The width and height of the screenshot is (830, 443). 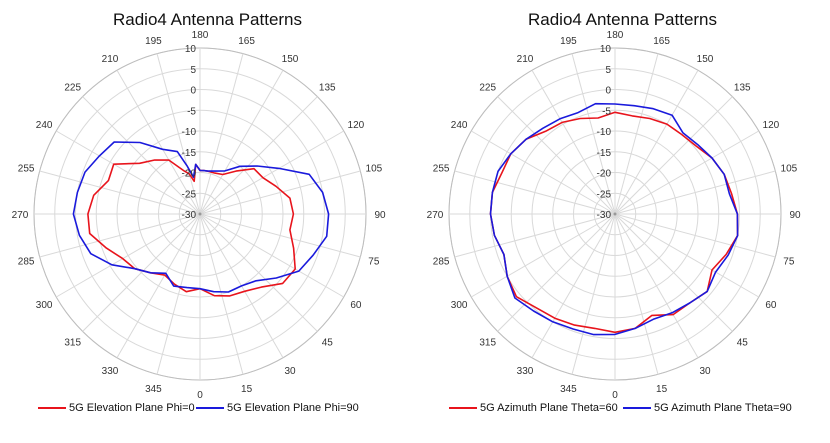 What do you see at coordinates (795, 215) in the screenshot?
I see `angle-tick-label: 90` at bounding box center [795, 215].